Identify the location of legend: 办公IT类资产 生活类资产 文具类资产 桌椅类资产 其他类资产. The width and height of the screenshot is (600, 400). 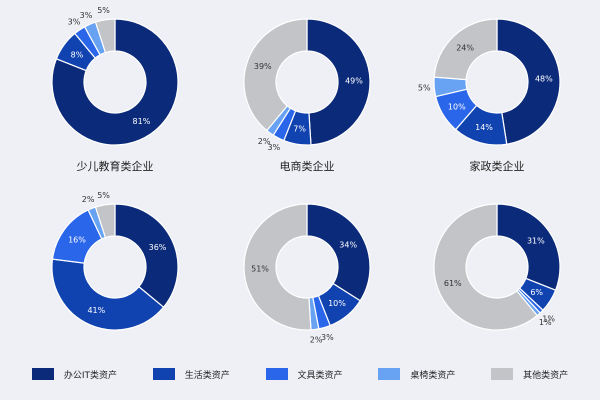
(300, 374).